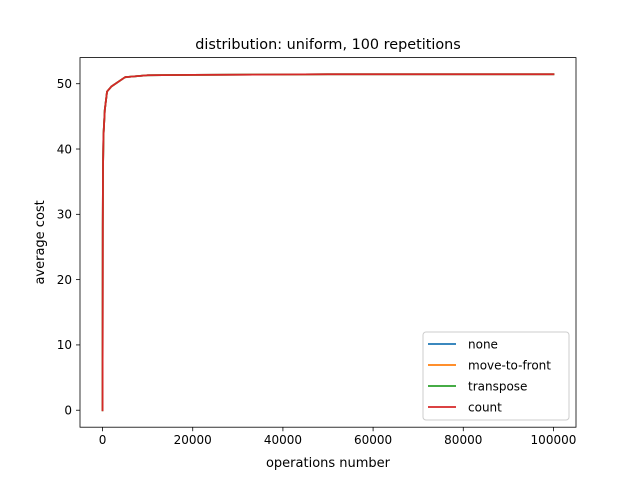  What do you see at coordinates (64, 345) in the screenshot?
I see `y-tick-label: 10` at bounding box center [64, 345].